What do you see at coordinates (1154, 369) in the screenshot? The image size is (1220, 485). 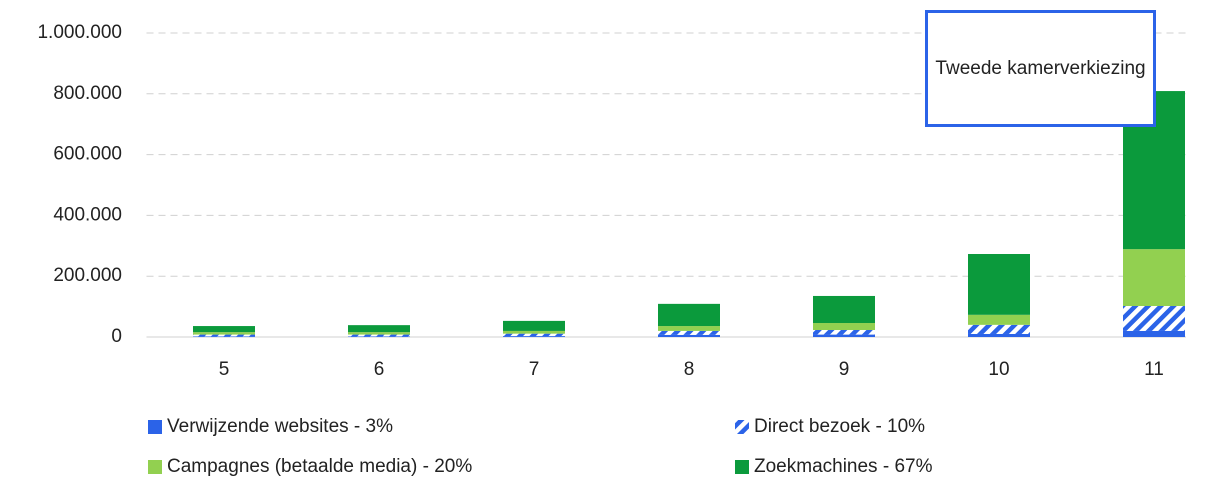 I see `x-tick-label: 11` at bounding box center [1154, 369].